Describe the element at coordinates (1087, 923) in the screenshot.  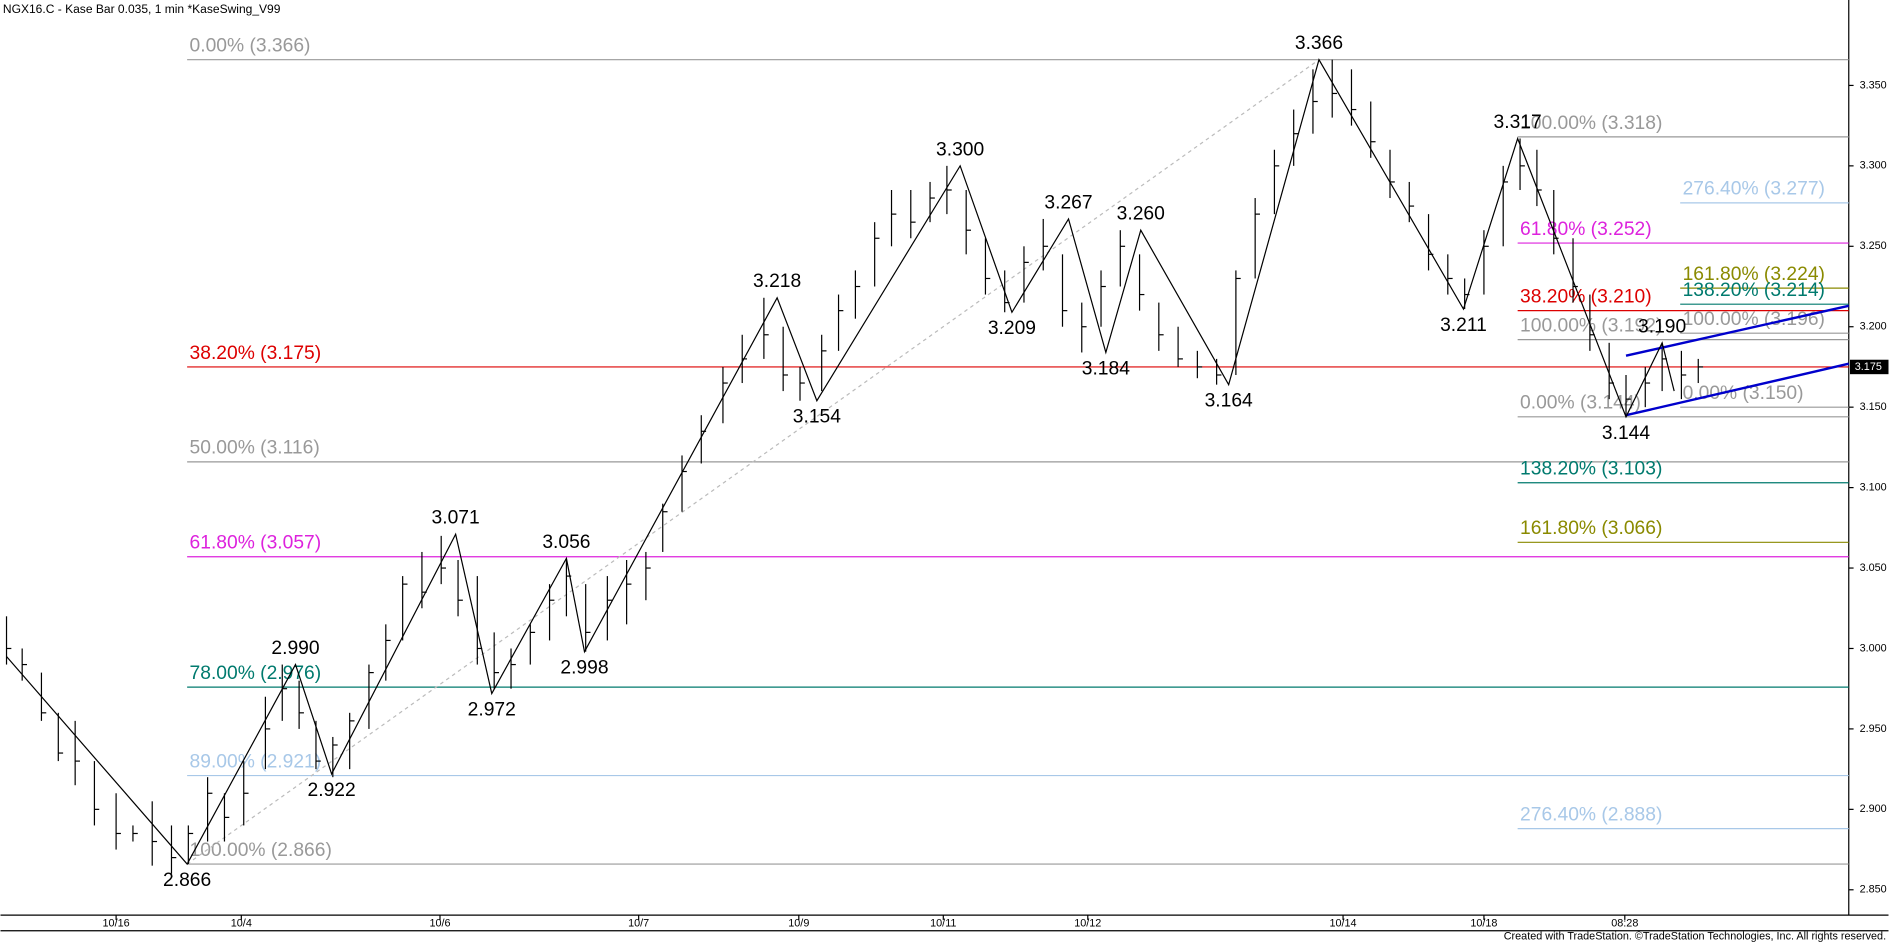
I see `x-tick-label: 10/12` at that location.